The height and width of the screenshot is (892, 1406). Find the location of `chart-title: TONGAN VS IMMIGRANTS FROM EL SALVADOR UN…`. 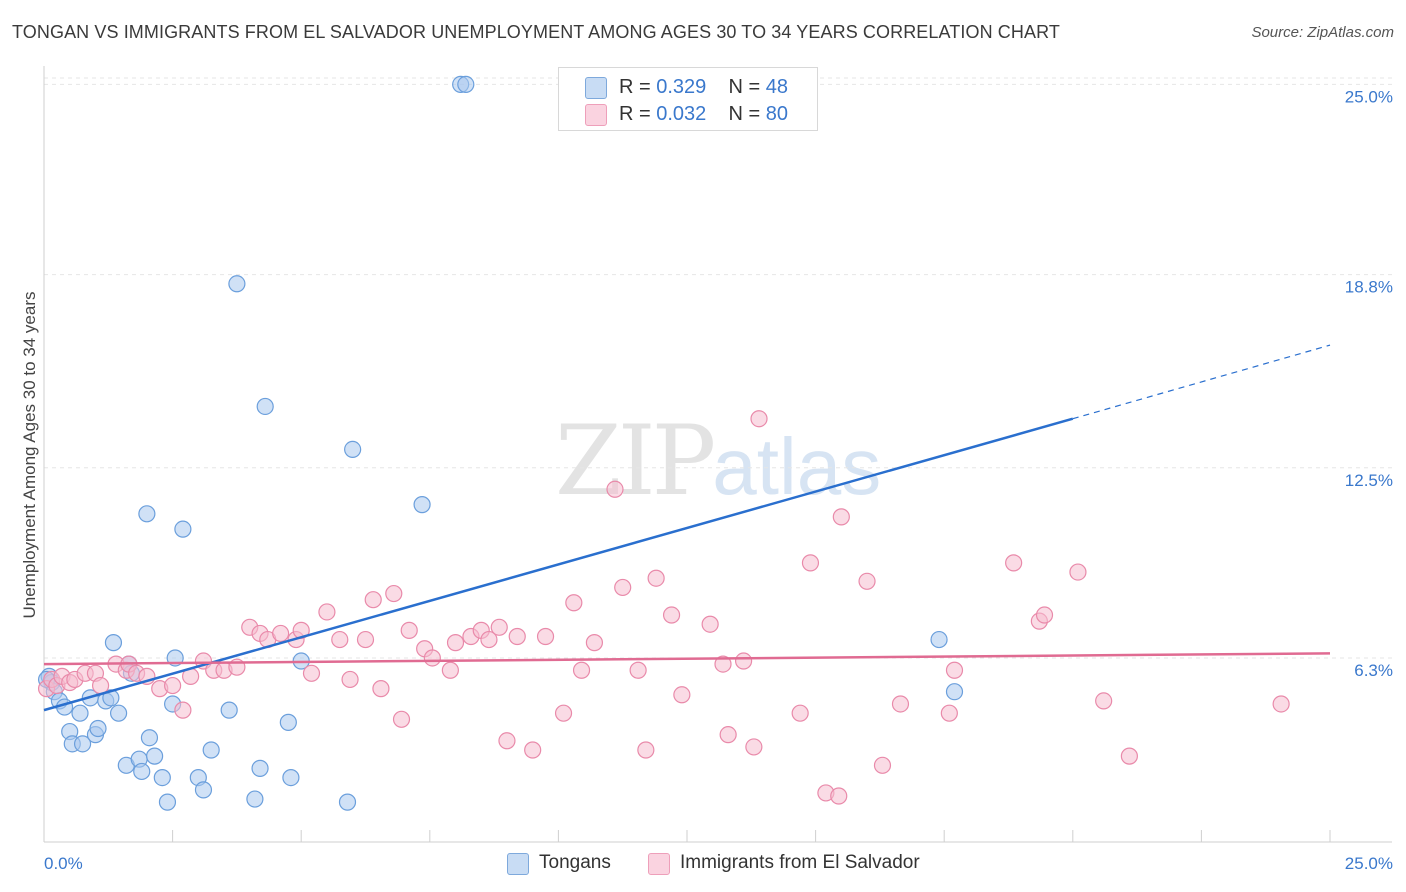

chart-title: TONGAN VS IMMIGRANTS FROM EL SALVADOR UN… is located at coordinates (536, 32).